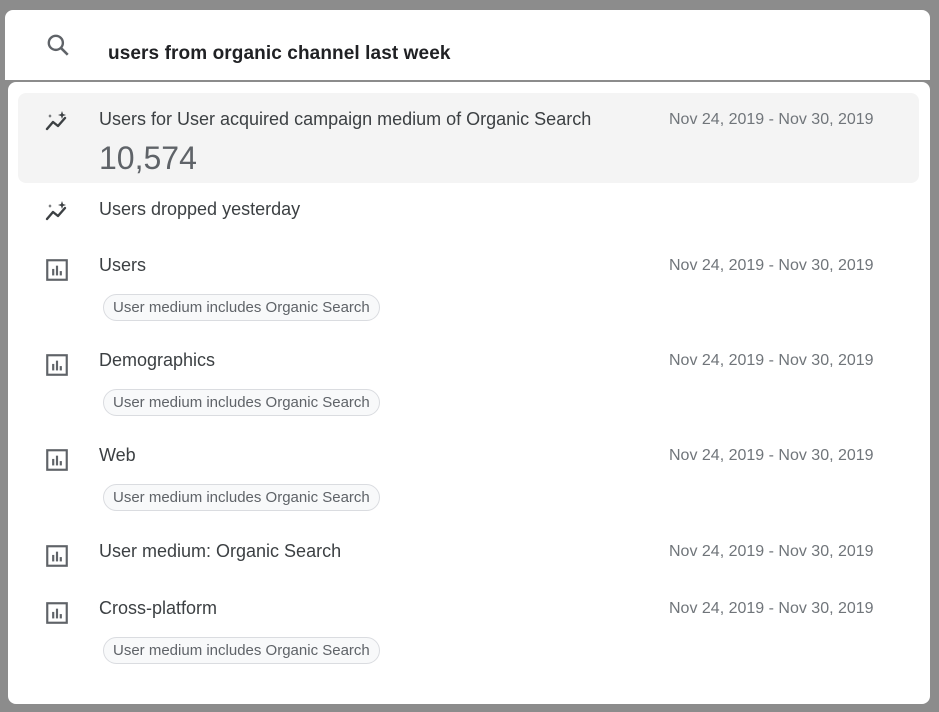 This screenshot has width=939, height=712. What do you see at coordinates (157, 360) in the screenshot?
I see `result-title: Demographics` at bounding box center [157, 360].